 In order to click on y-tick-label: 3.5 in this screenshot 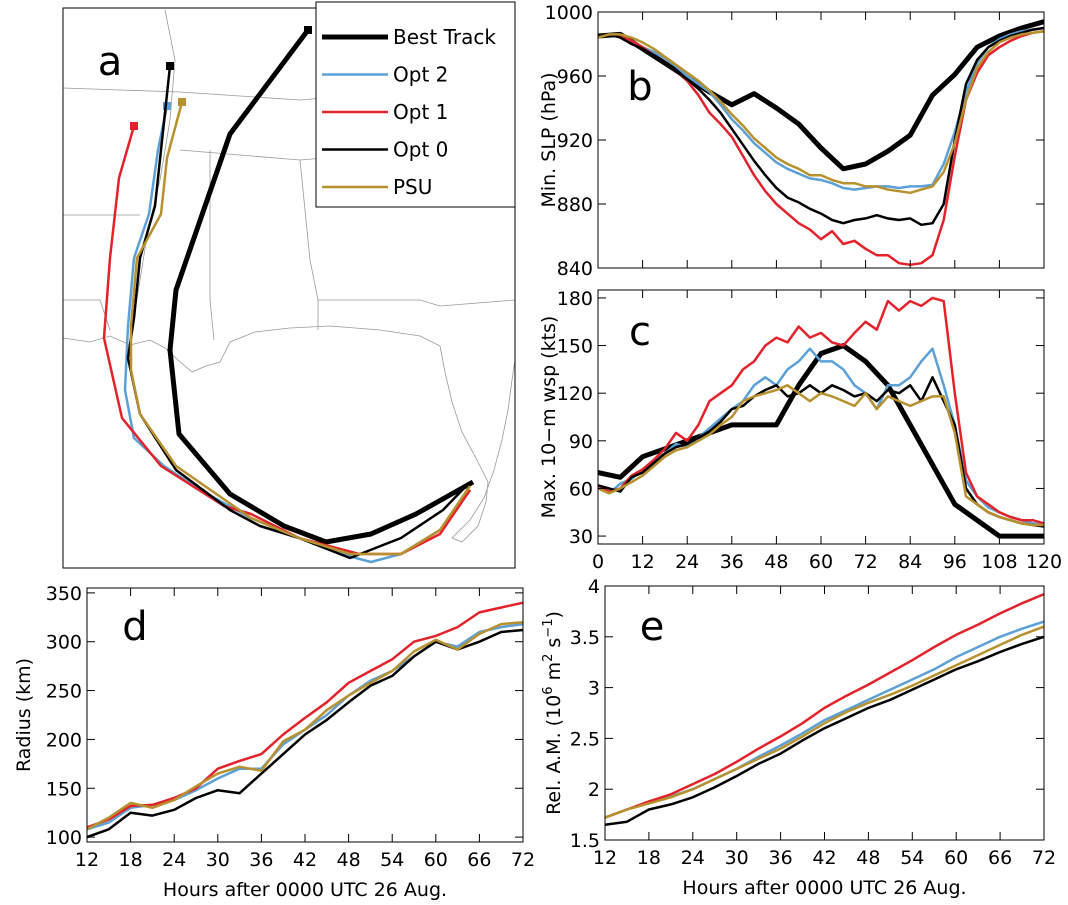, I will do `click(585, 638)`.